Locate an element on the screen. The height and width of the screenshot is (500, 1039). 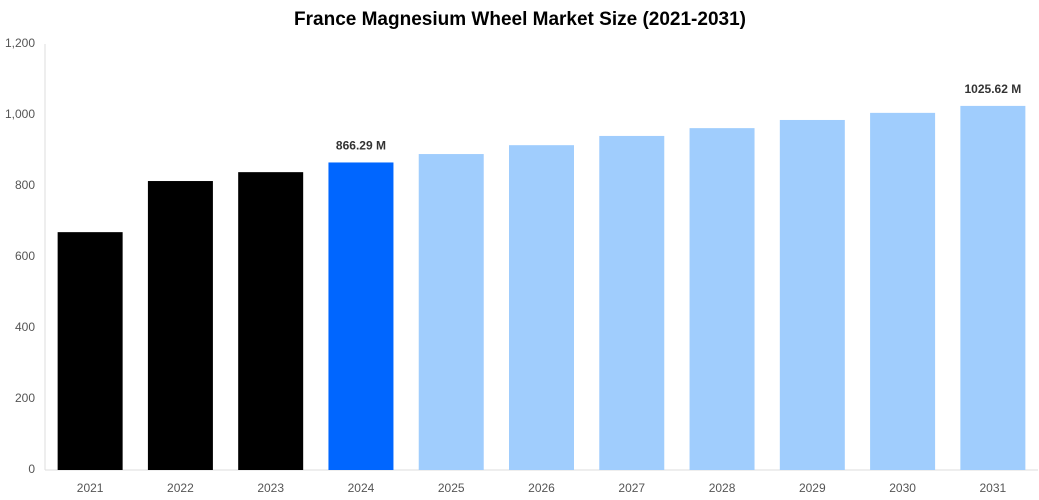
value-label: 1025.62 M is located at coordinates (993, 89).